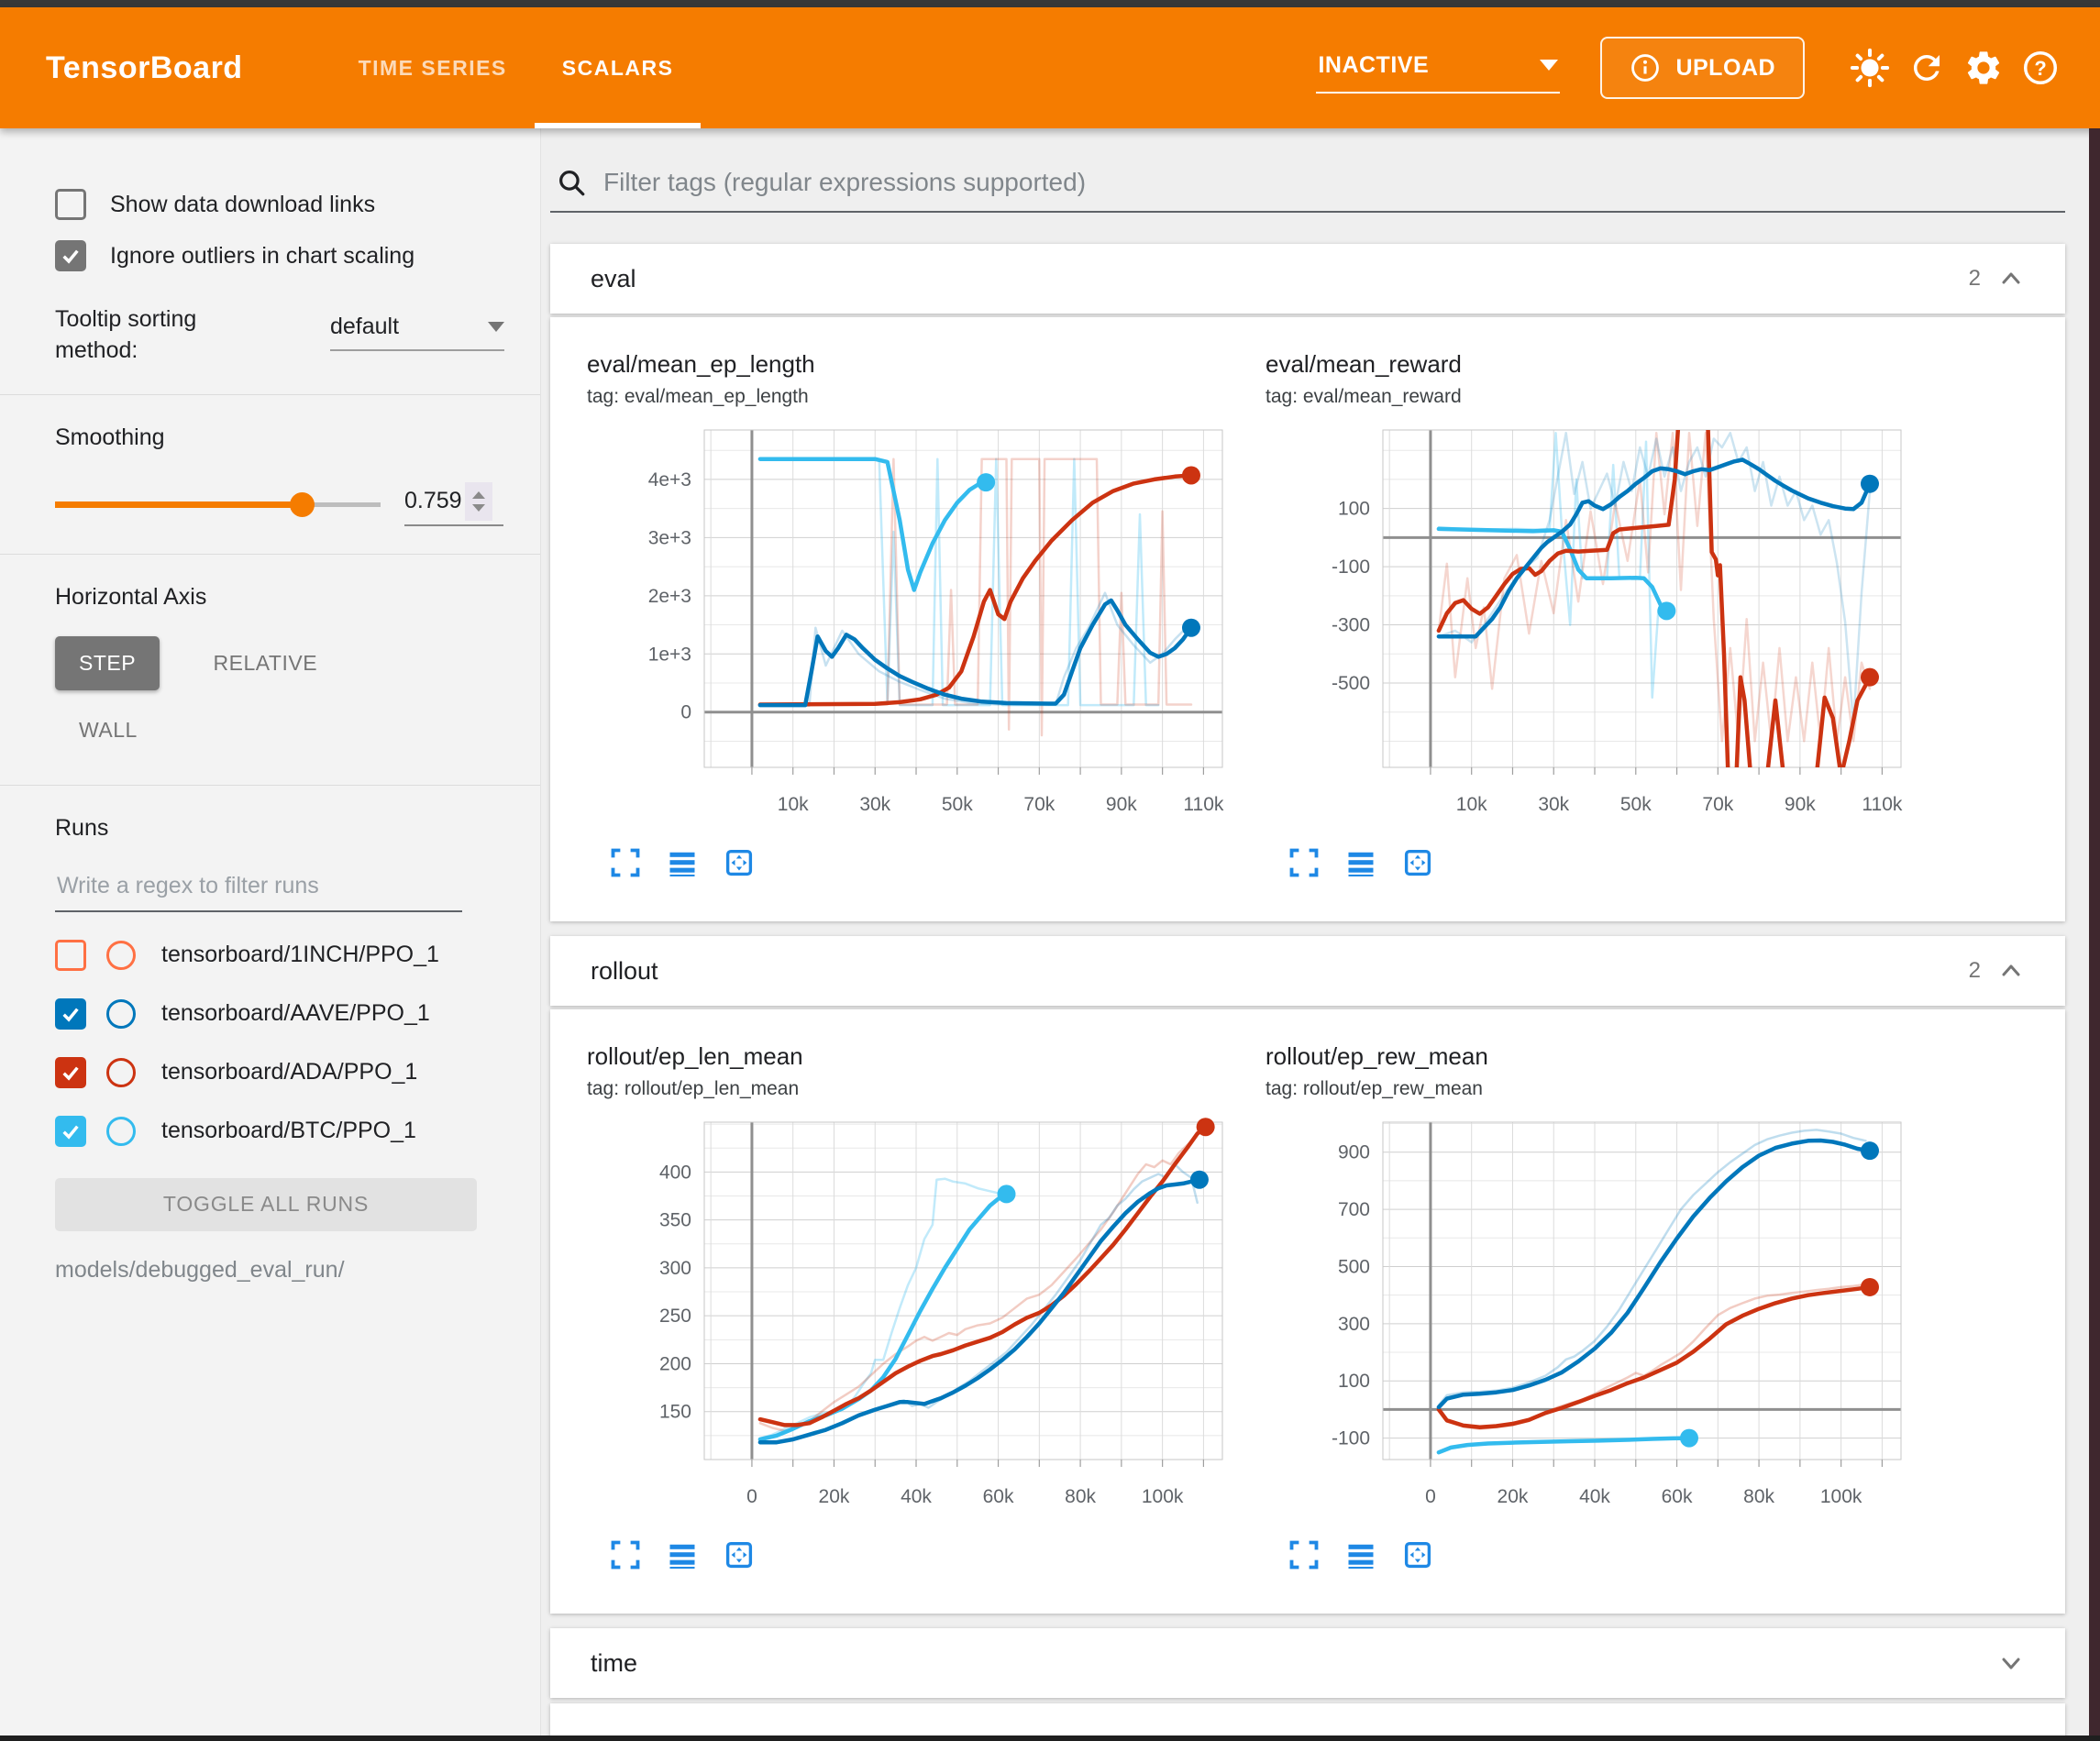 This screenshot has height=1741, width=2100. I want to click on app-title: TensorBoard, so click(144, 67).